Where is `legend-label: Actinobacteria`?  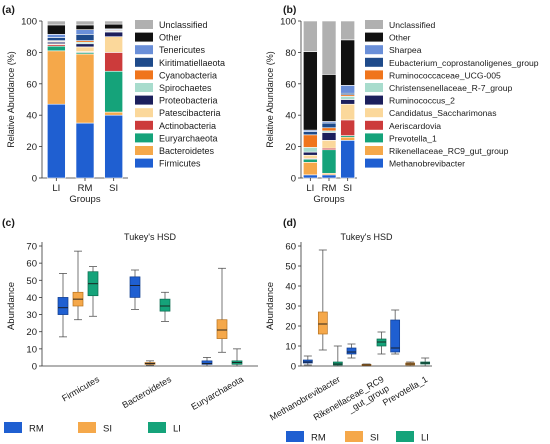
legend-label: Actinobacteria is located at coordinates (187, 126).